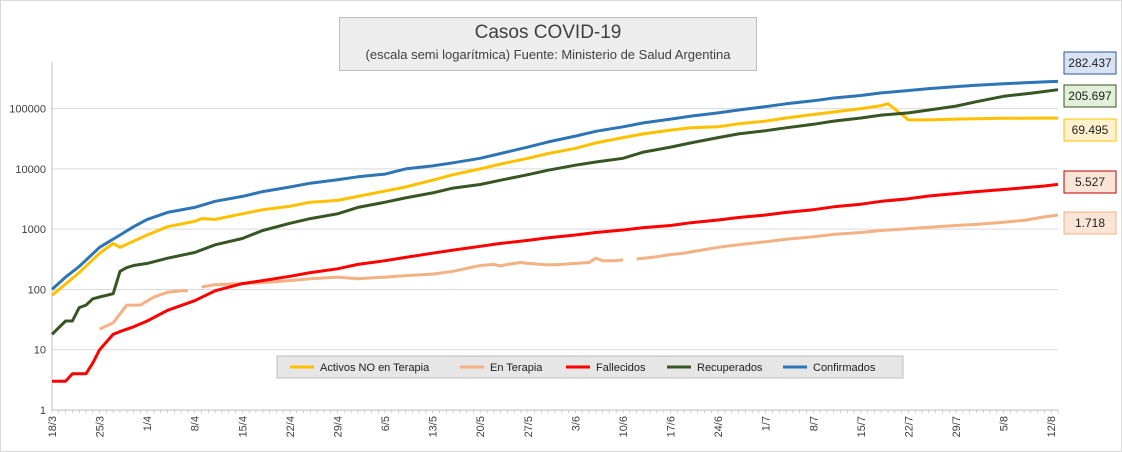  Describe the element at coordinates (624, 426) in the screenshot. I see `x-tick-label: 10/6` at that location.